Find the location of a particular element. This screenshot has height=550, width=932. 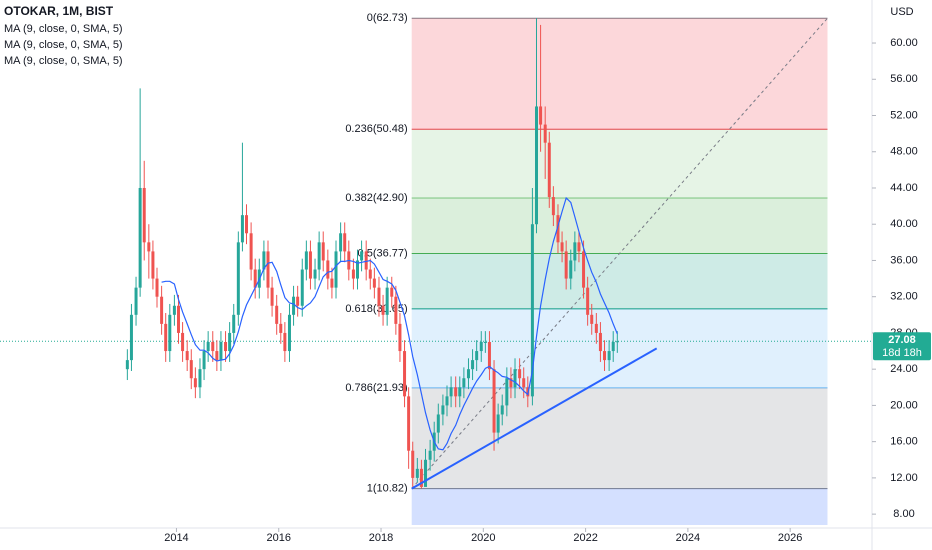

y-tick-label: 36.00 is located at coordinates (904, 260).